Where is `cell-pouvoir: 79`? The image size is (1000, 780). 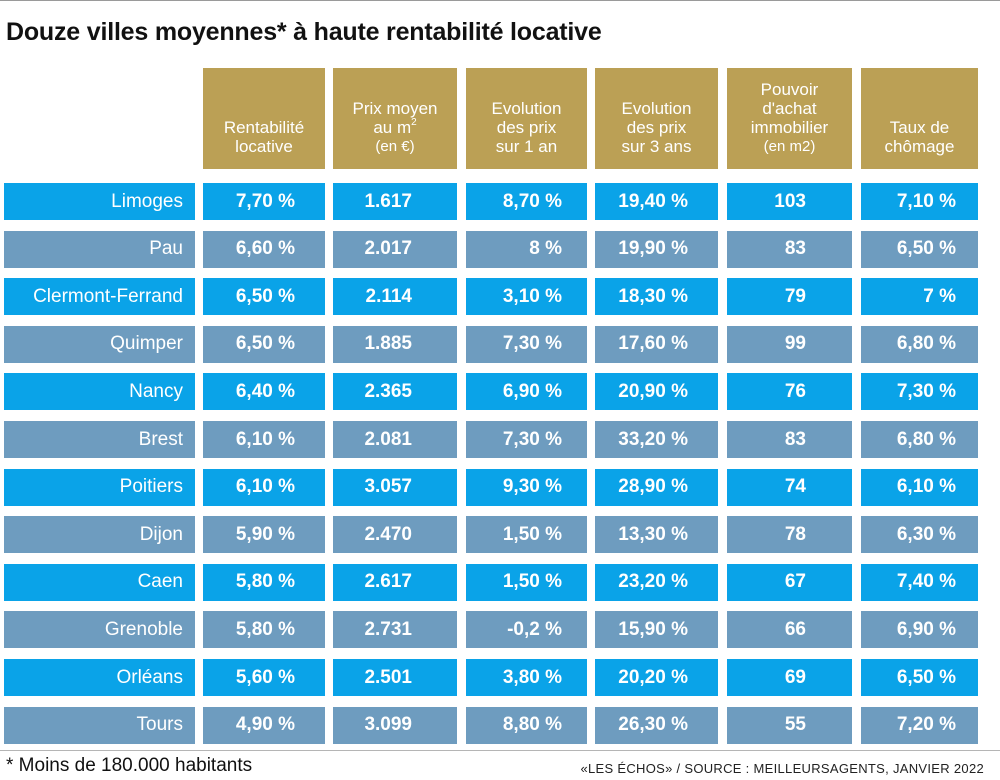
cell-pouvoir: 79 is located at coordinates (789, 297).